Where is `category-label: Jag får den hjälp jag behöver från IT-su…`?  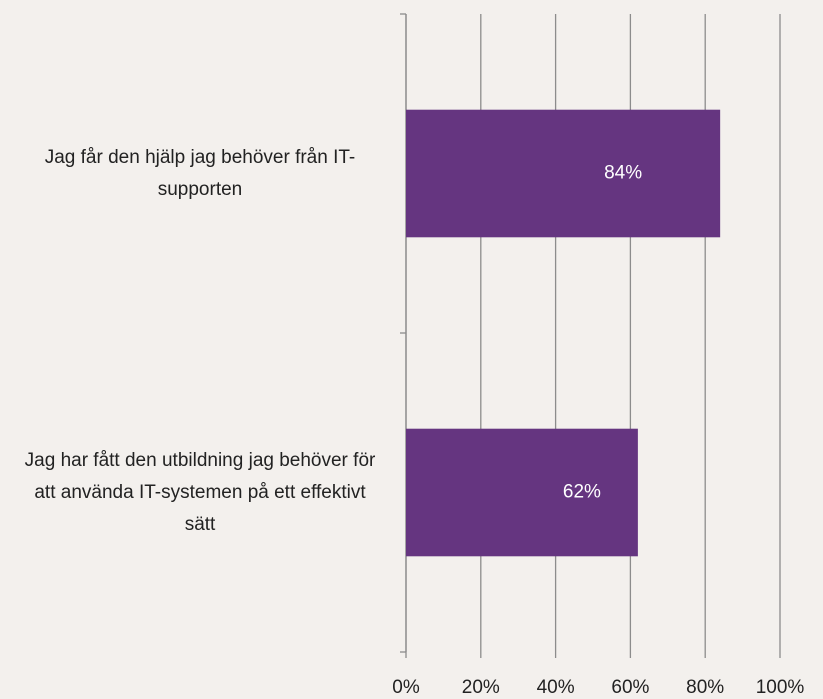 category-label: Jag får den hjälp jag behöver från IT-su… is located at coordinates (200, 173).